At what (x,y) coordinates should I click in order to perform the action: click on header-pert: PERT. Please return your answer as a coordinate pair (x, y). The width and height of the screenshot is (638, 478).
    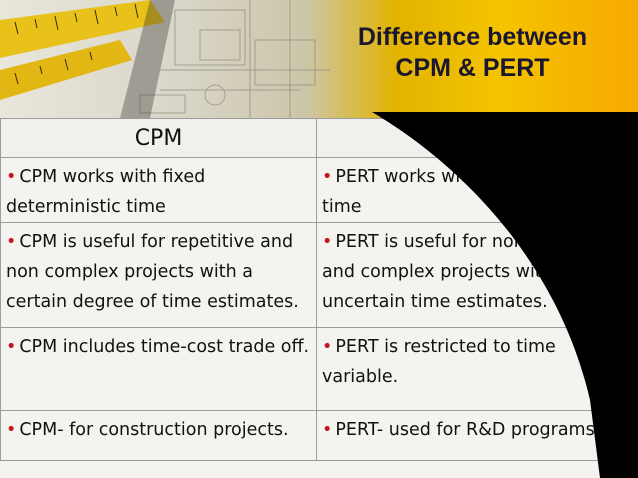
    Looking at the image, I should click on (474, 138).